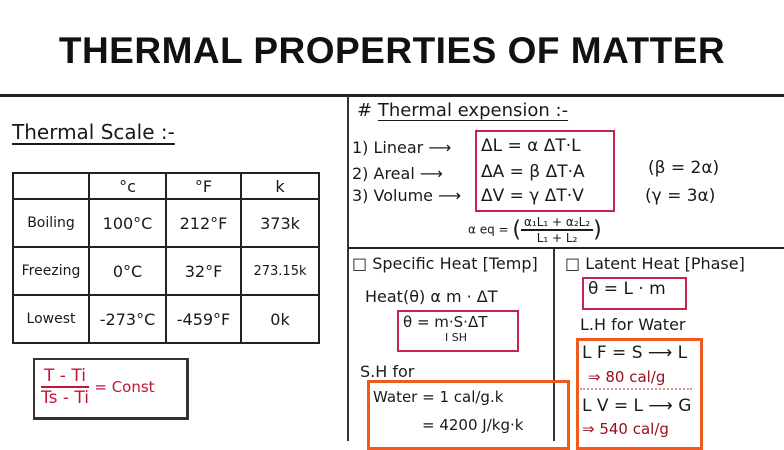 The width and height of the screenshot is (784, 450). What do you see at coordinates (625, 429) in the screenshot?
I see `latent-vaporization-value: ⇒ 540 cal/g` at bounding box center [625, 429].